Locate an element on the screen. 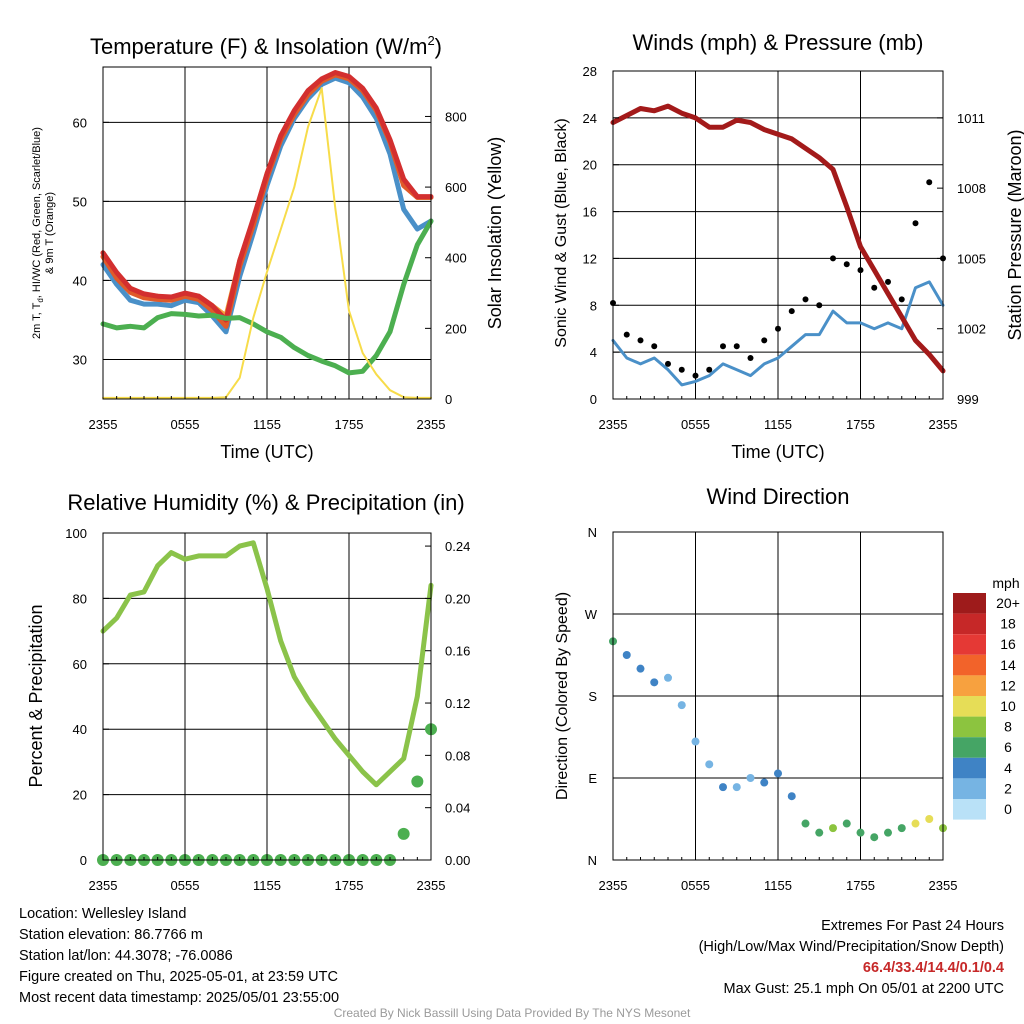 The height and width of the screenshot is (1024, 1024). colorbar-label: 0 is located at coordinates (1008, 809).